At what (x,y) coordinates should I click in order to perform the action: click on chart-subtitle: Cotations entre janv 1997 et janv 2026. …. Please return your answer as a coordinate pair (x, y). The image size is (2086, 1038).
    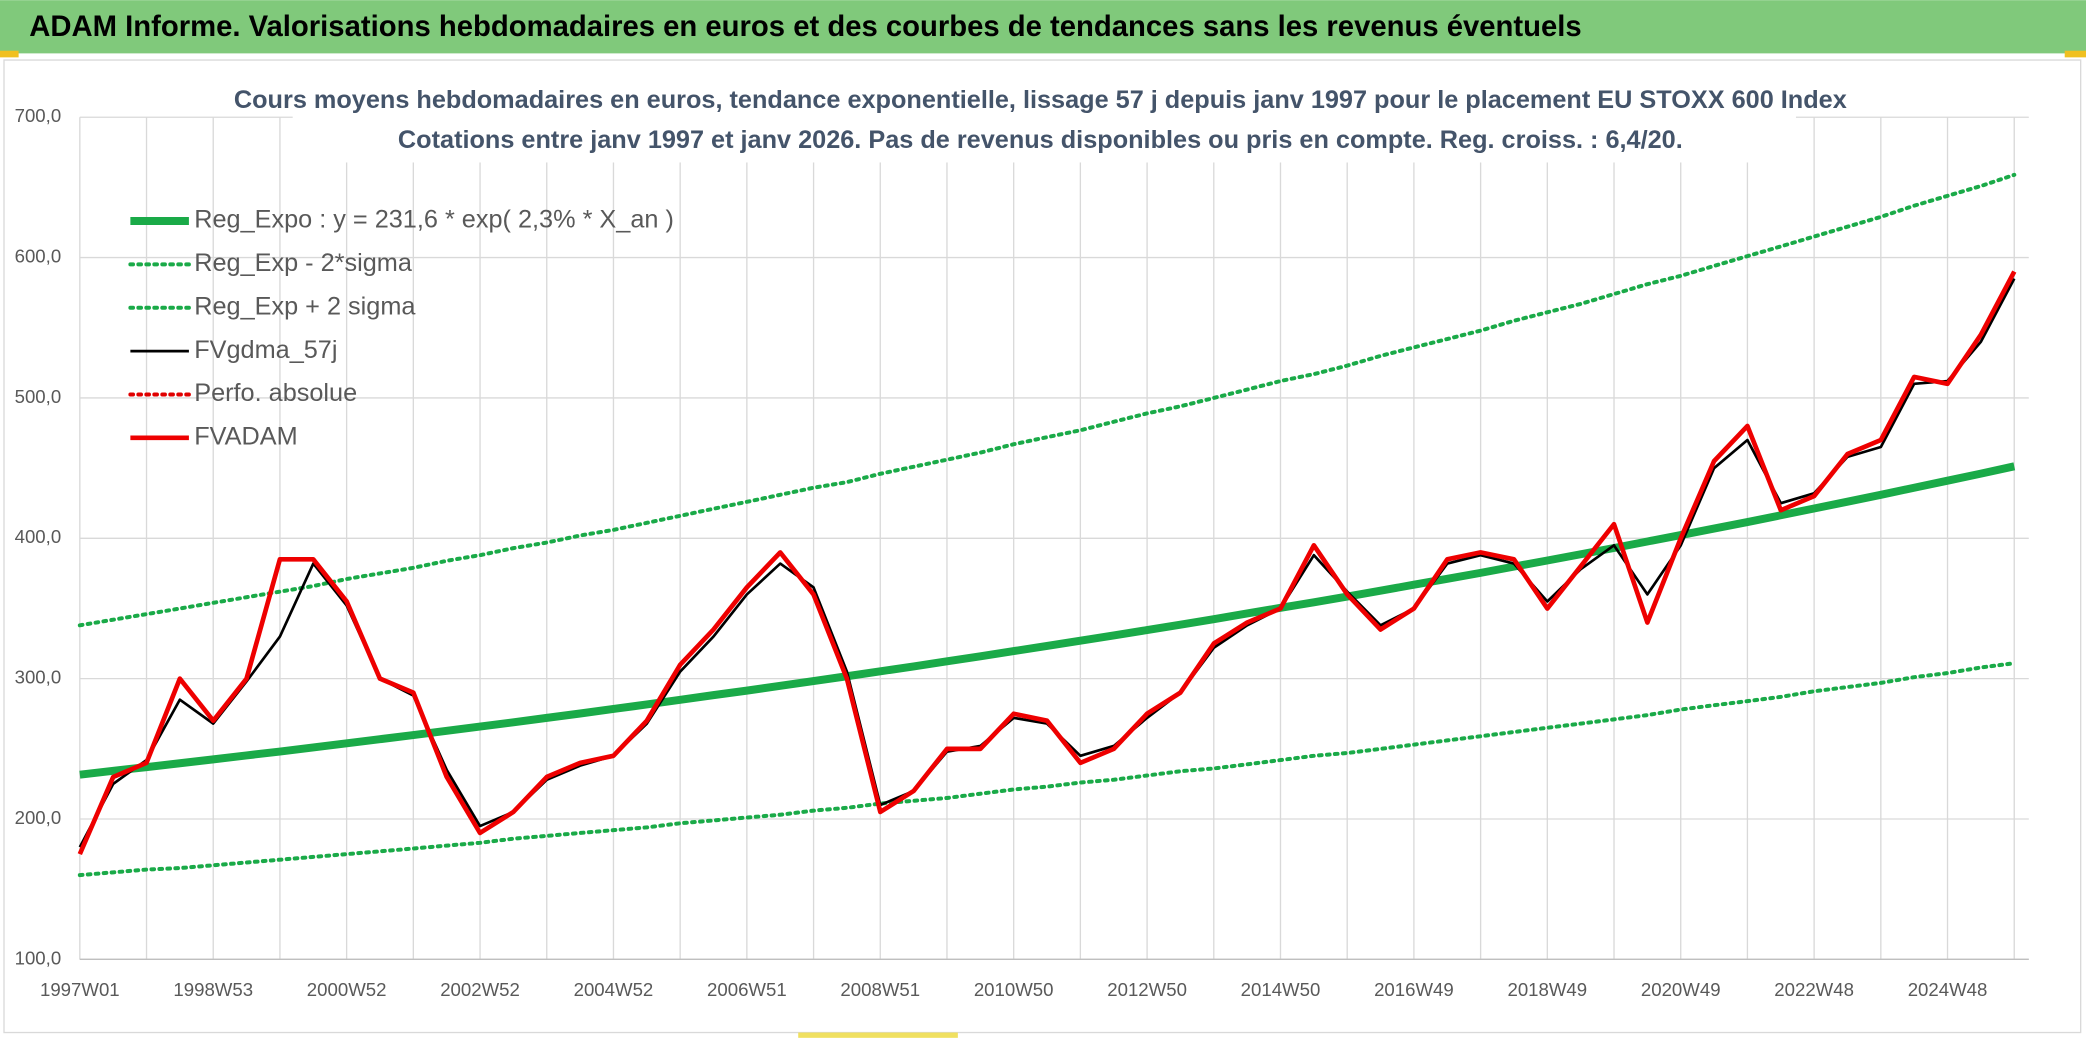
    Looking at the image, I should click on (1040, 140).